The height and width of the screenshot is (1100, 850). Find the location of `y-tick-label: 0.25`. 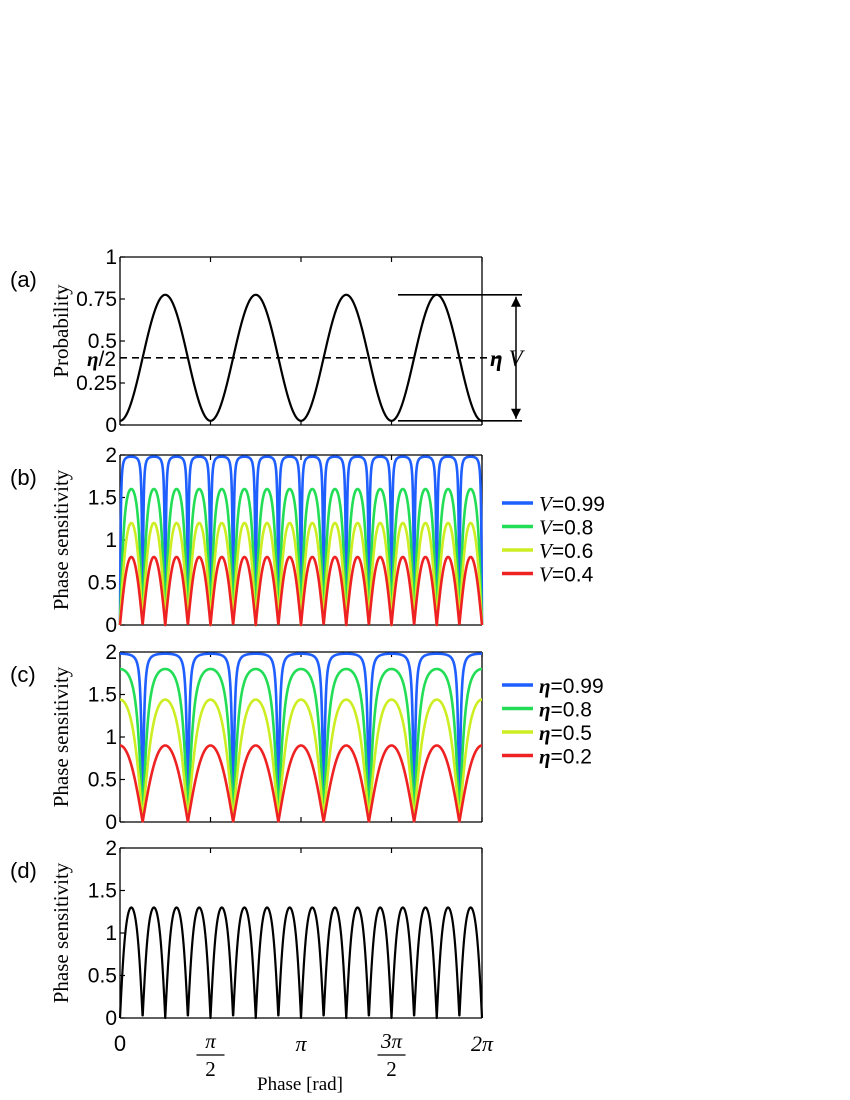

y-tick-label: 0.25 is located at coordinates (96, 383).